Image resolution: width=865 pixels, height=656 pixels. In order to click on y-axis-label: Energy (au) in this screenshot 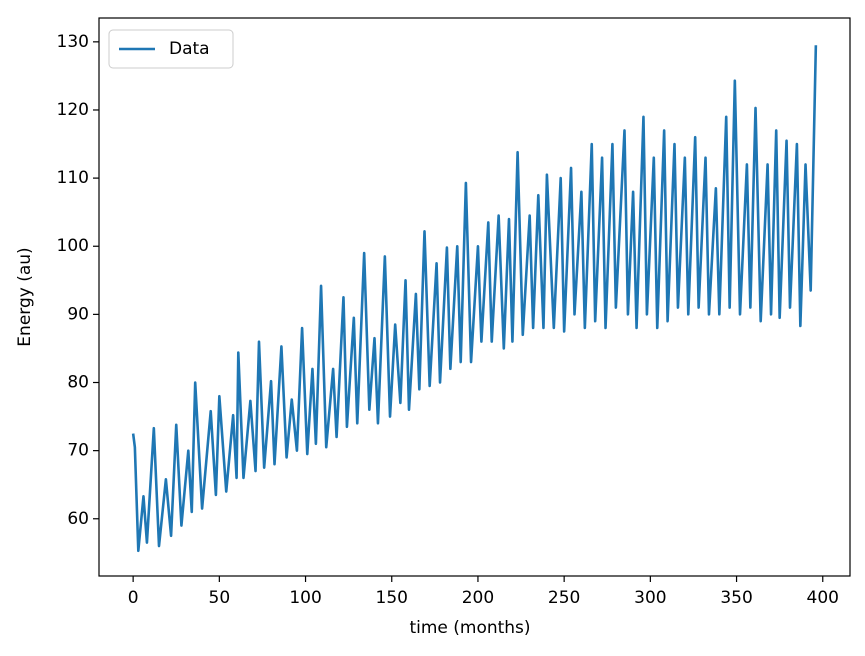, I will do `click(25, 296)`.